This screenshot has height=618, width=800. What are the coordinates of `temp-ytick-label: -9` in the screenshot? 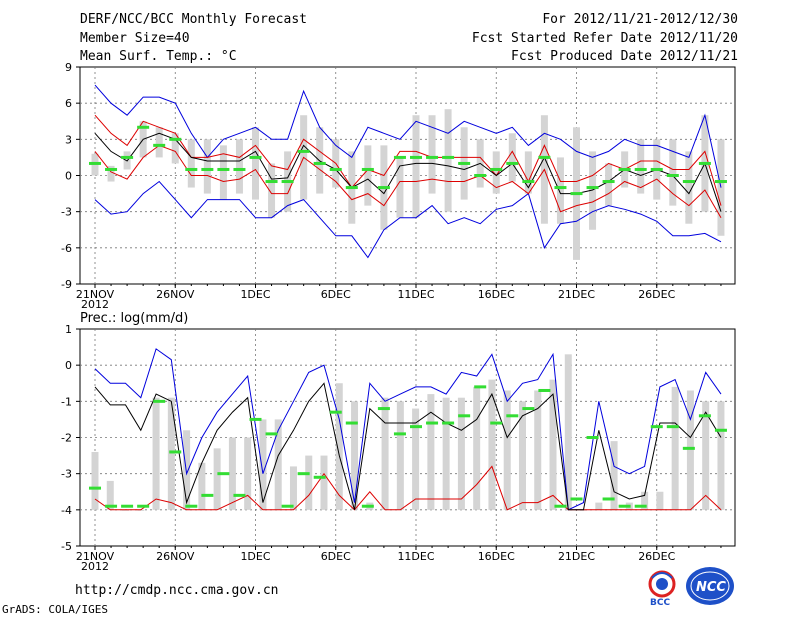 It's located at (66, 284).